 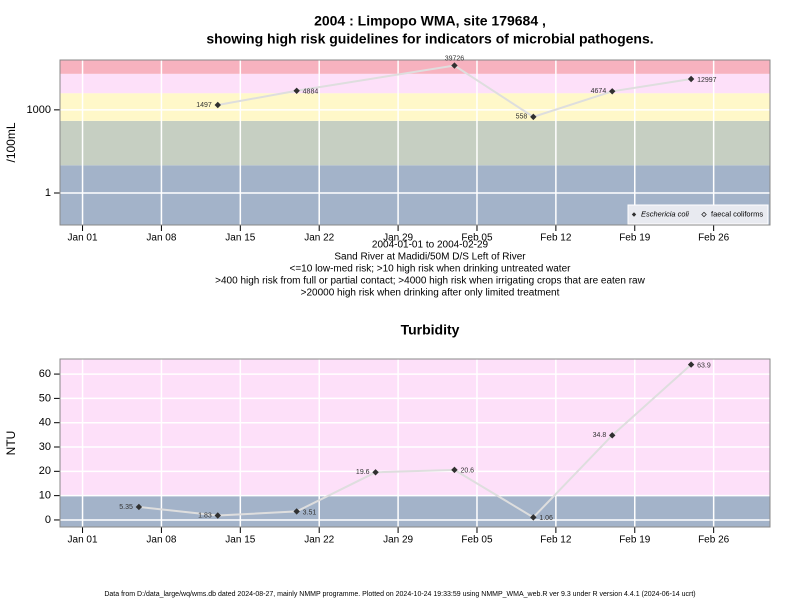 What do you see at coordinates (48, 520) in the screenshot?
I see `y-tick-label: 0` at bounding box center [48, 520].